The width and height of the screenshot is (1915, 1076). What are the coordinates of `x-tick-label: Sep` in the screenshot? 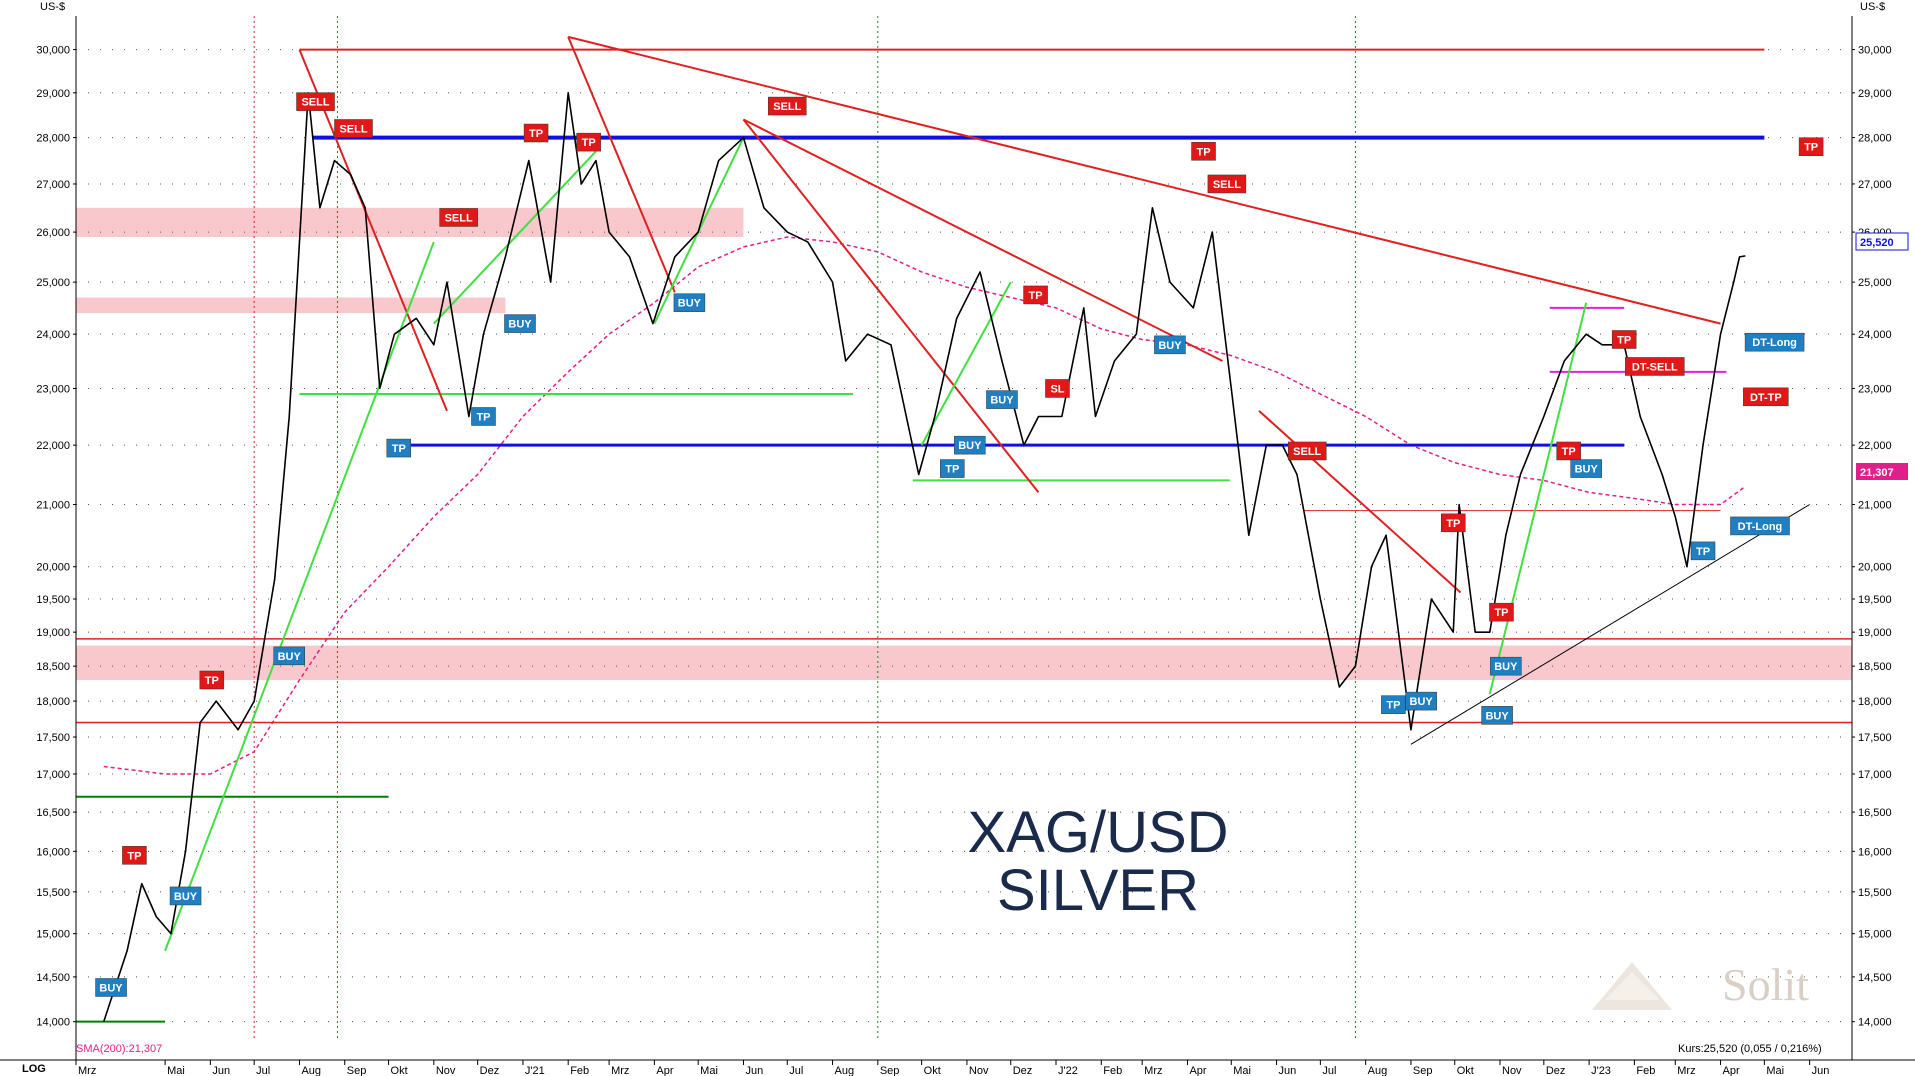 It's located at (890, 1070).